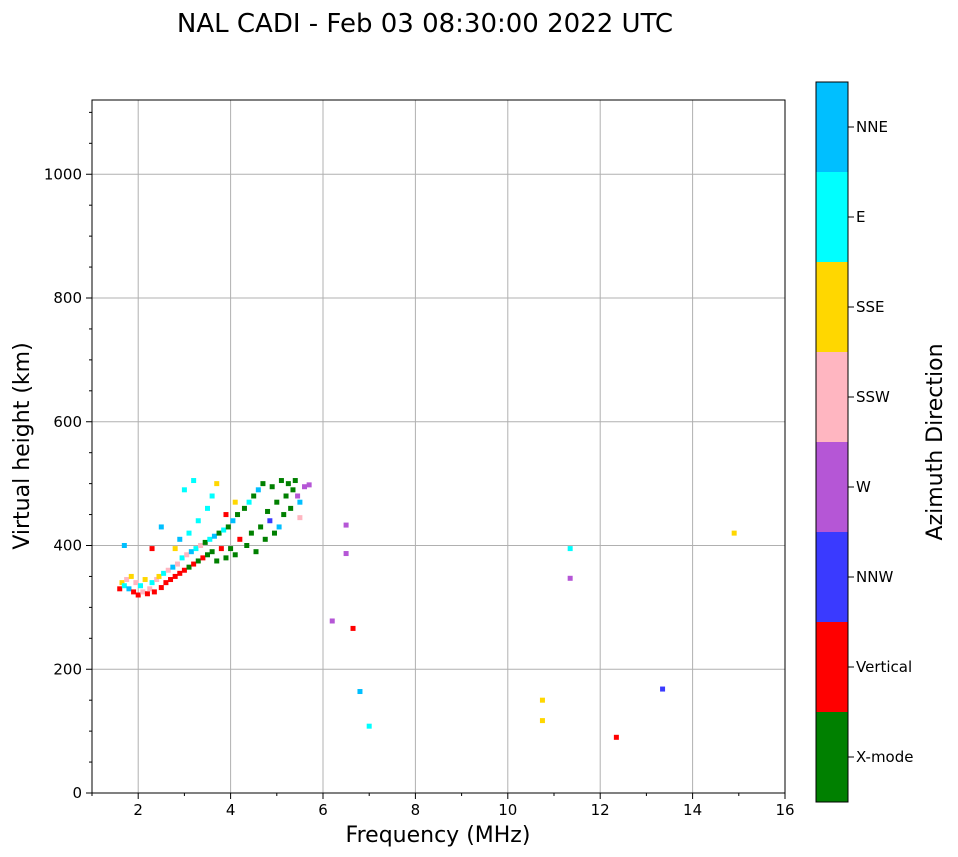  I want to click on colorbar-tick-label: Vertical, so click(884, 667).